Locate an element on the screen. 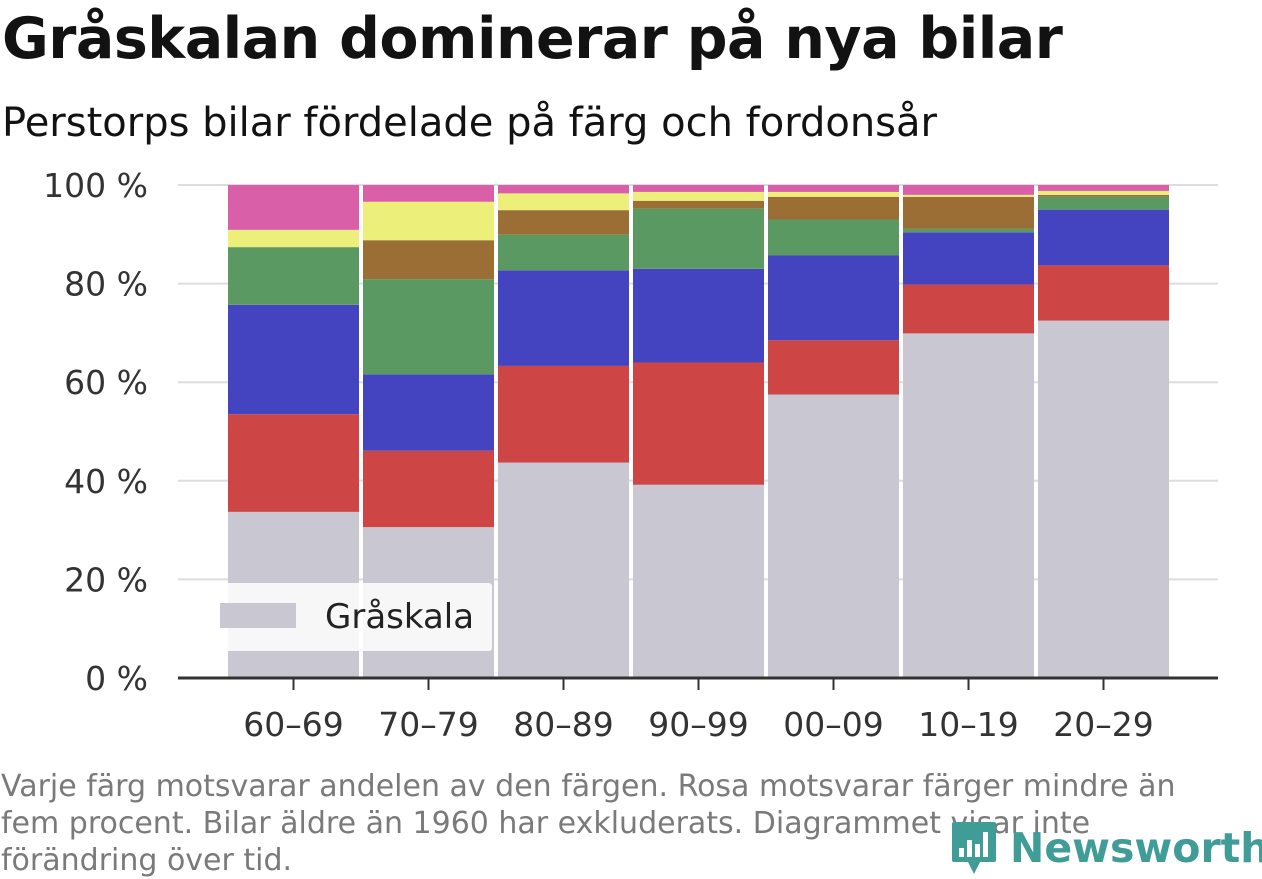  brand-name: Newsworthy is located at coordinates (1136, 848).